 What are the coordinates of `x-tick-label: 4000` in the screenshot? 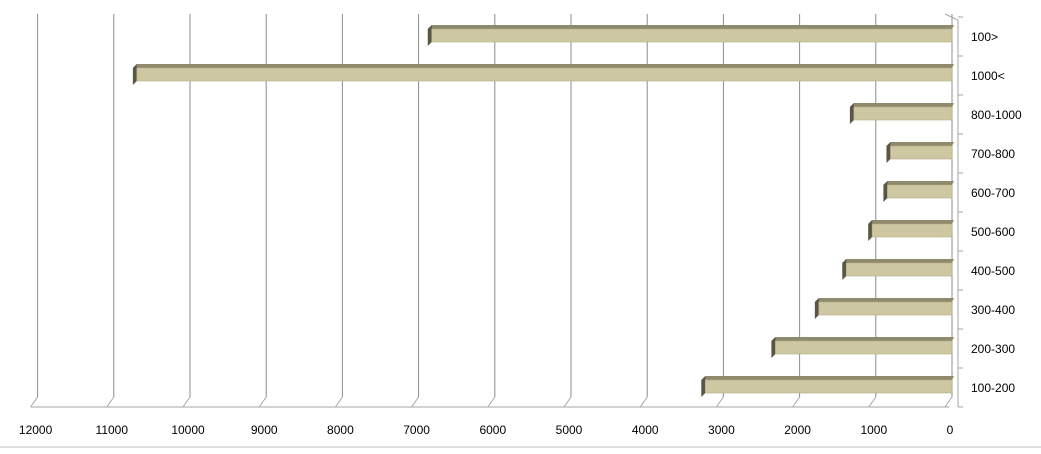 It's located at (645, 430).